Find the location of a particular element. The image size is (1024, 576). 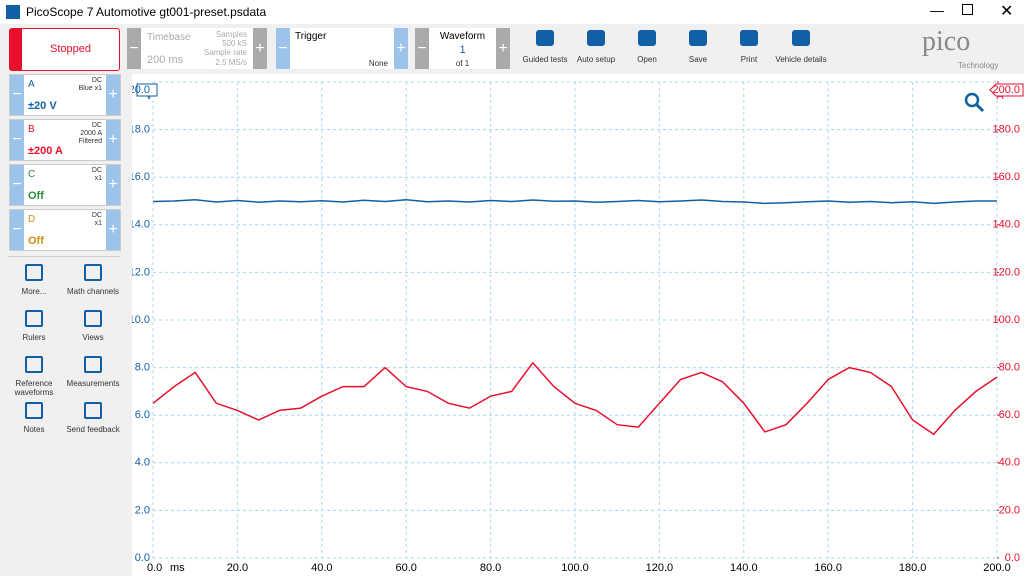

y-tick-label: 14.0 is located at coordinates (141, 225).